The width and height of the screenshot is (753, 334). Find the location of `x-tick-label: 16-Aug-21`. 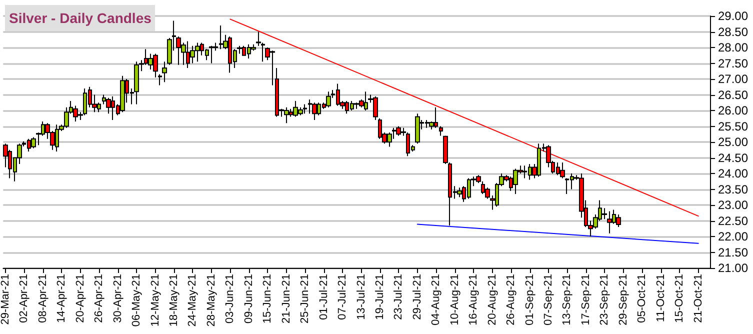

x-tick-label: 16-Aug-21 is located at coordinates (474, 300).